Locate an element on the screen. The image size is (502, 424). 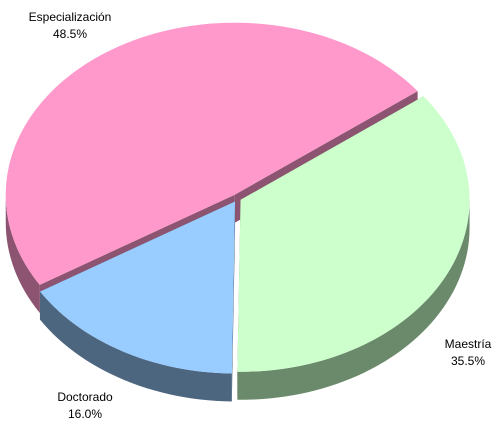
slice-label: Especialización is located at coordinates (70, 17).